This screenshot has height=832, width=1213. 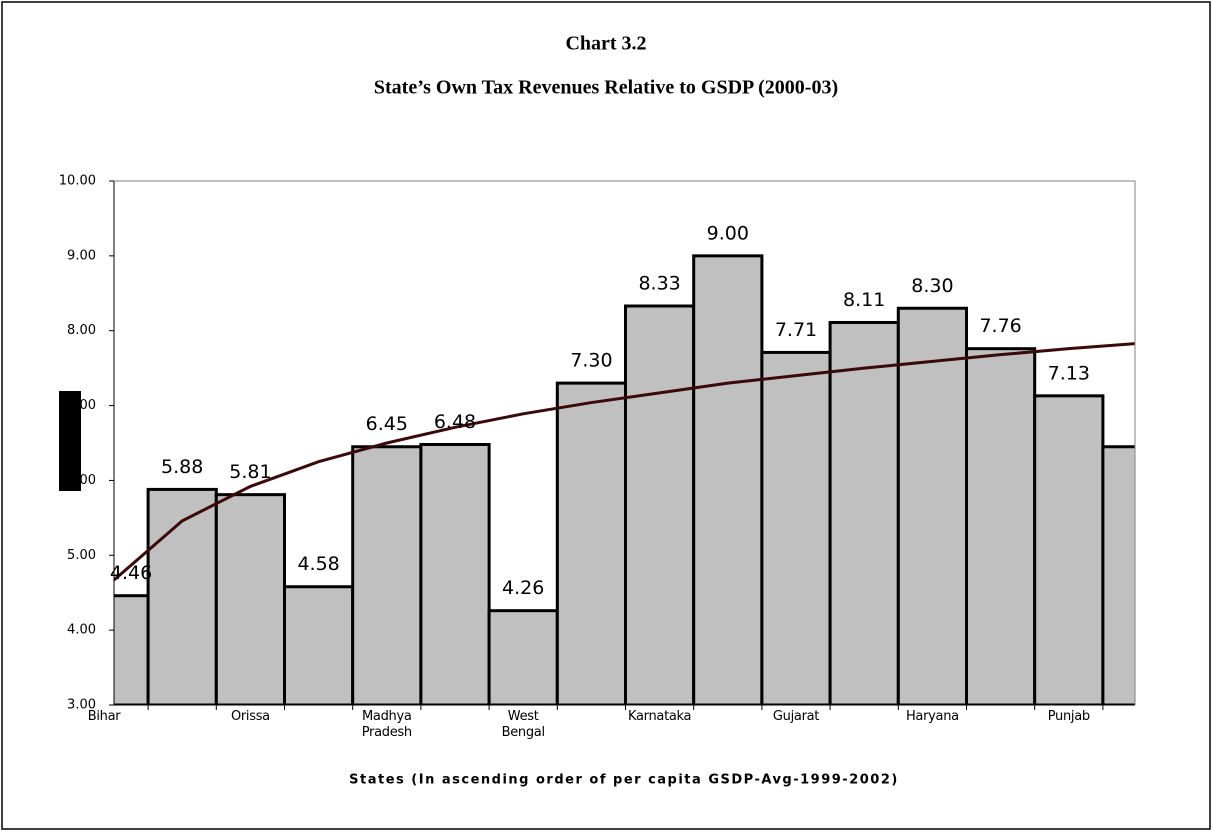 What do you see at coordinates (250, 472) in the screenshot?
I see `data-label: 5.81` at bounding box center [250, 472].